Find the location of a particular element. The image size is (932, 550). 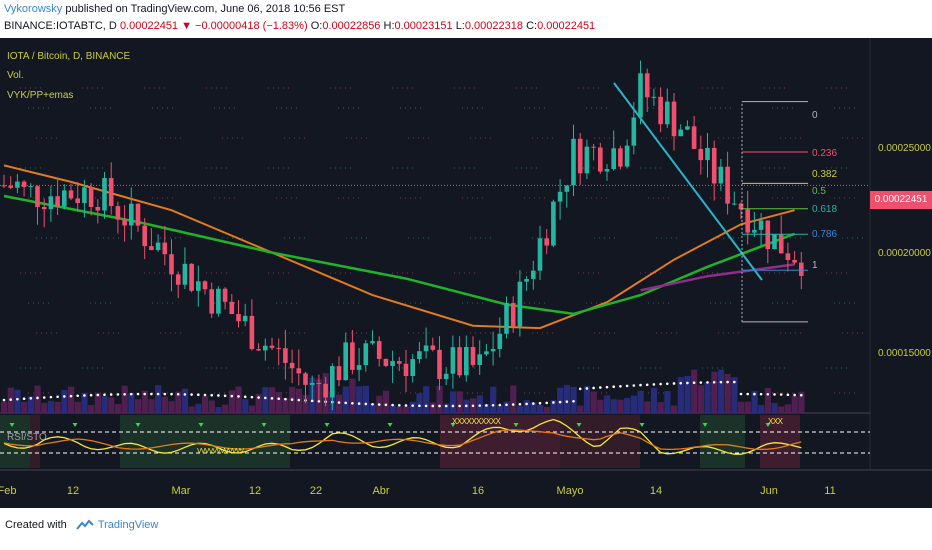

overbought-marks: XXXXXXXXXX is located at coordinates (476, 421).